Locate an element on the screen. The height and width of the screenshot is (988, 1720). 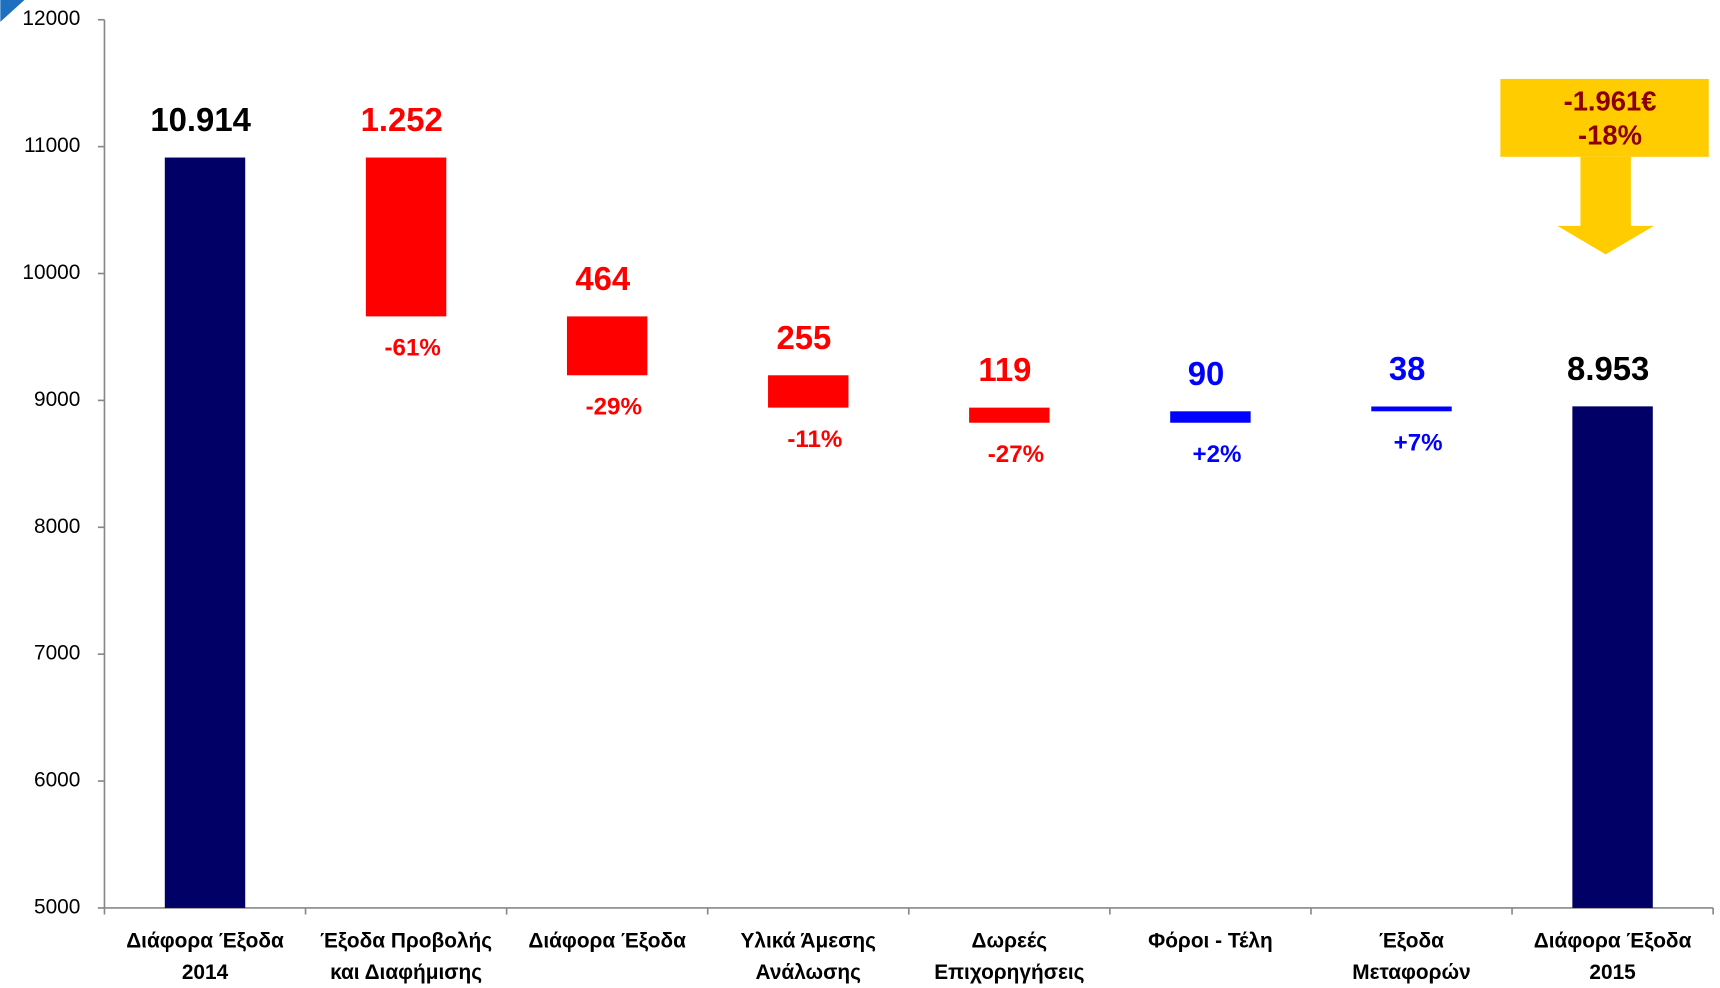
annotation-box is located at coordinates (1604, 117).